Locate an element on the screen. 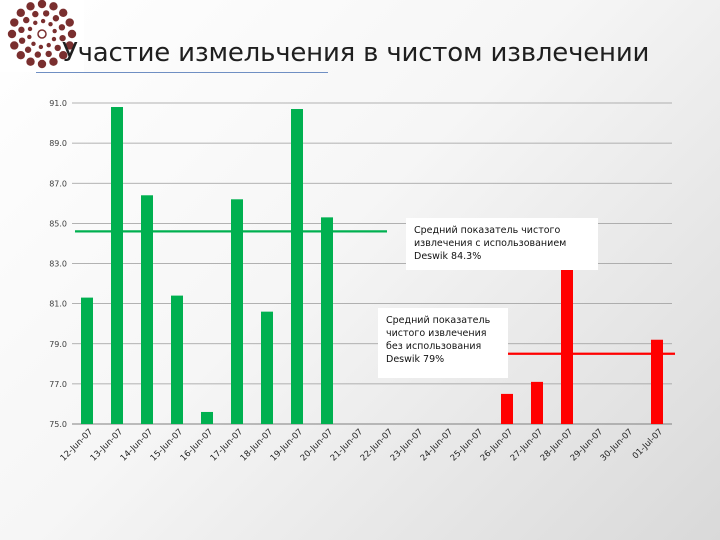  company-logo is located at coordinates (42, 36).